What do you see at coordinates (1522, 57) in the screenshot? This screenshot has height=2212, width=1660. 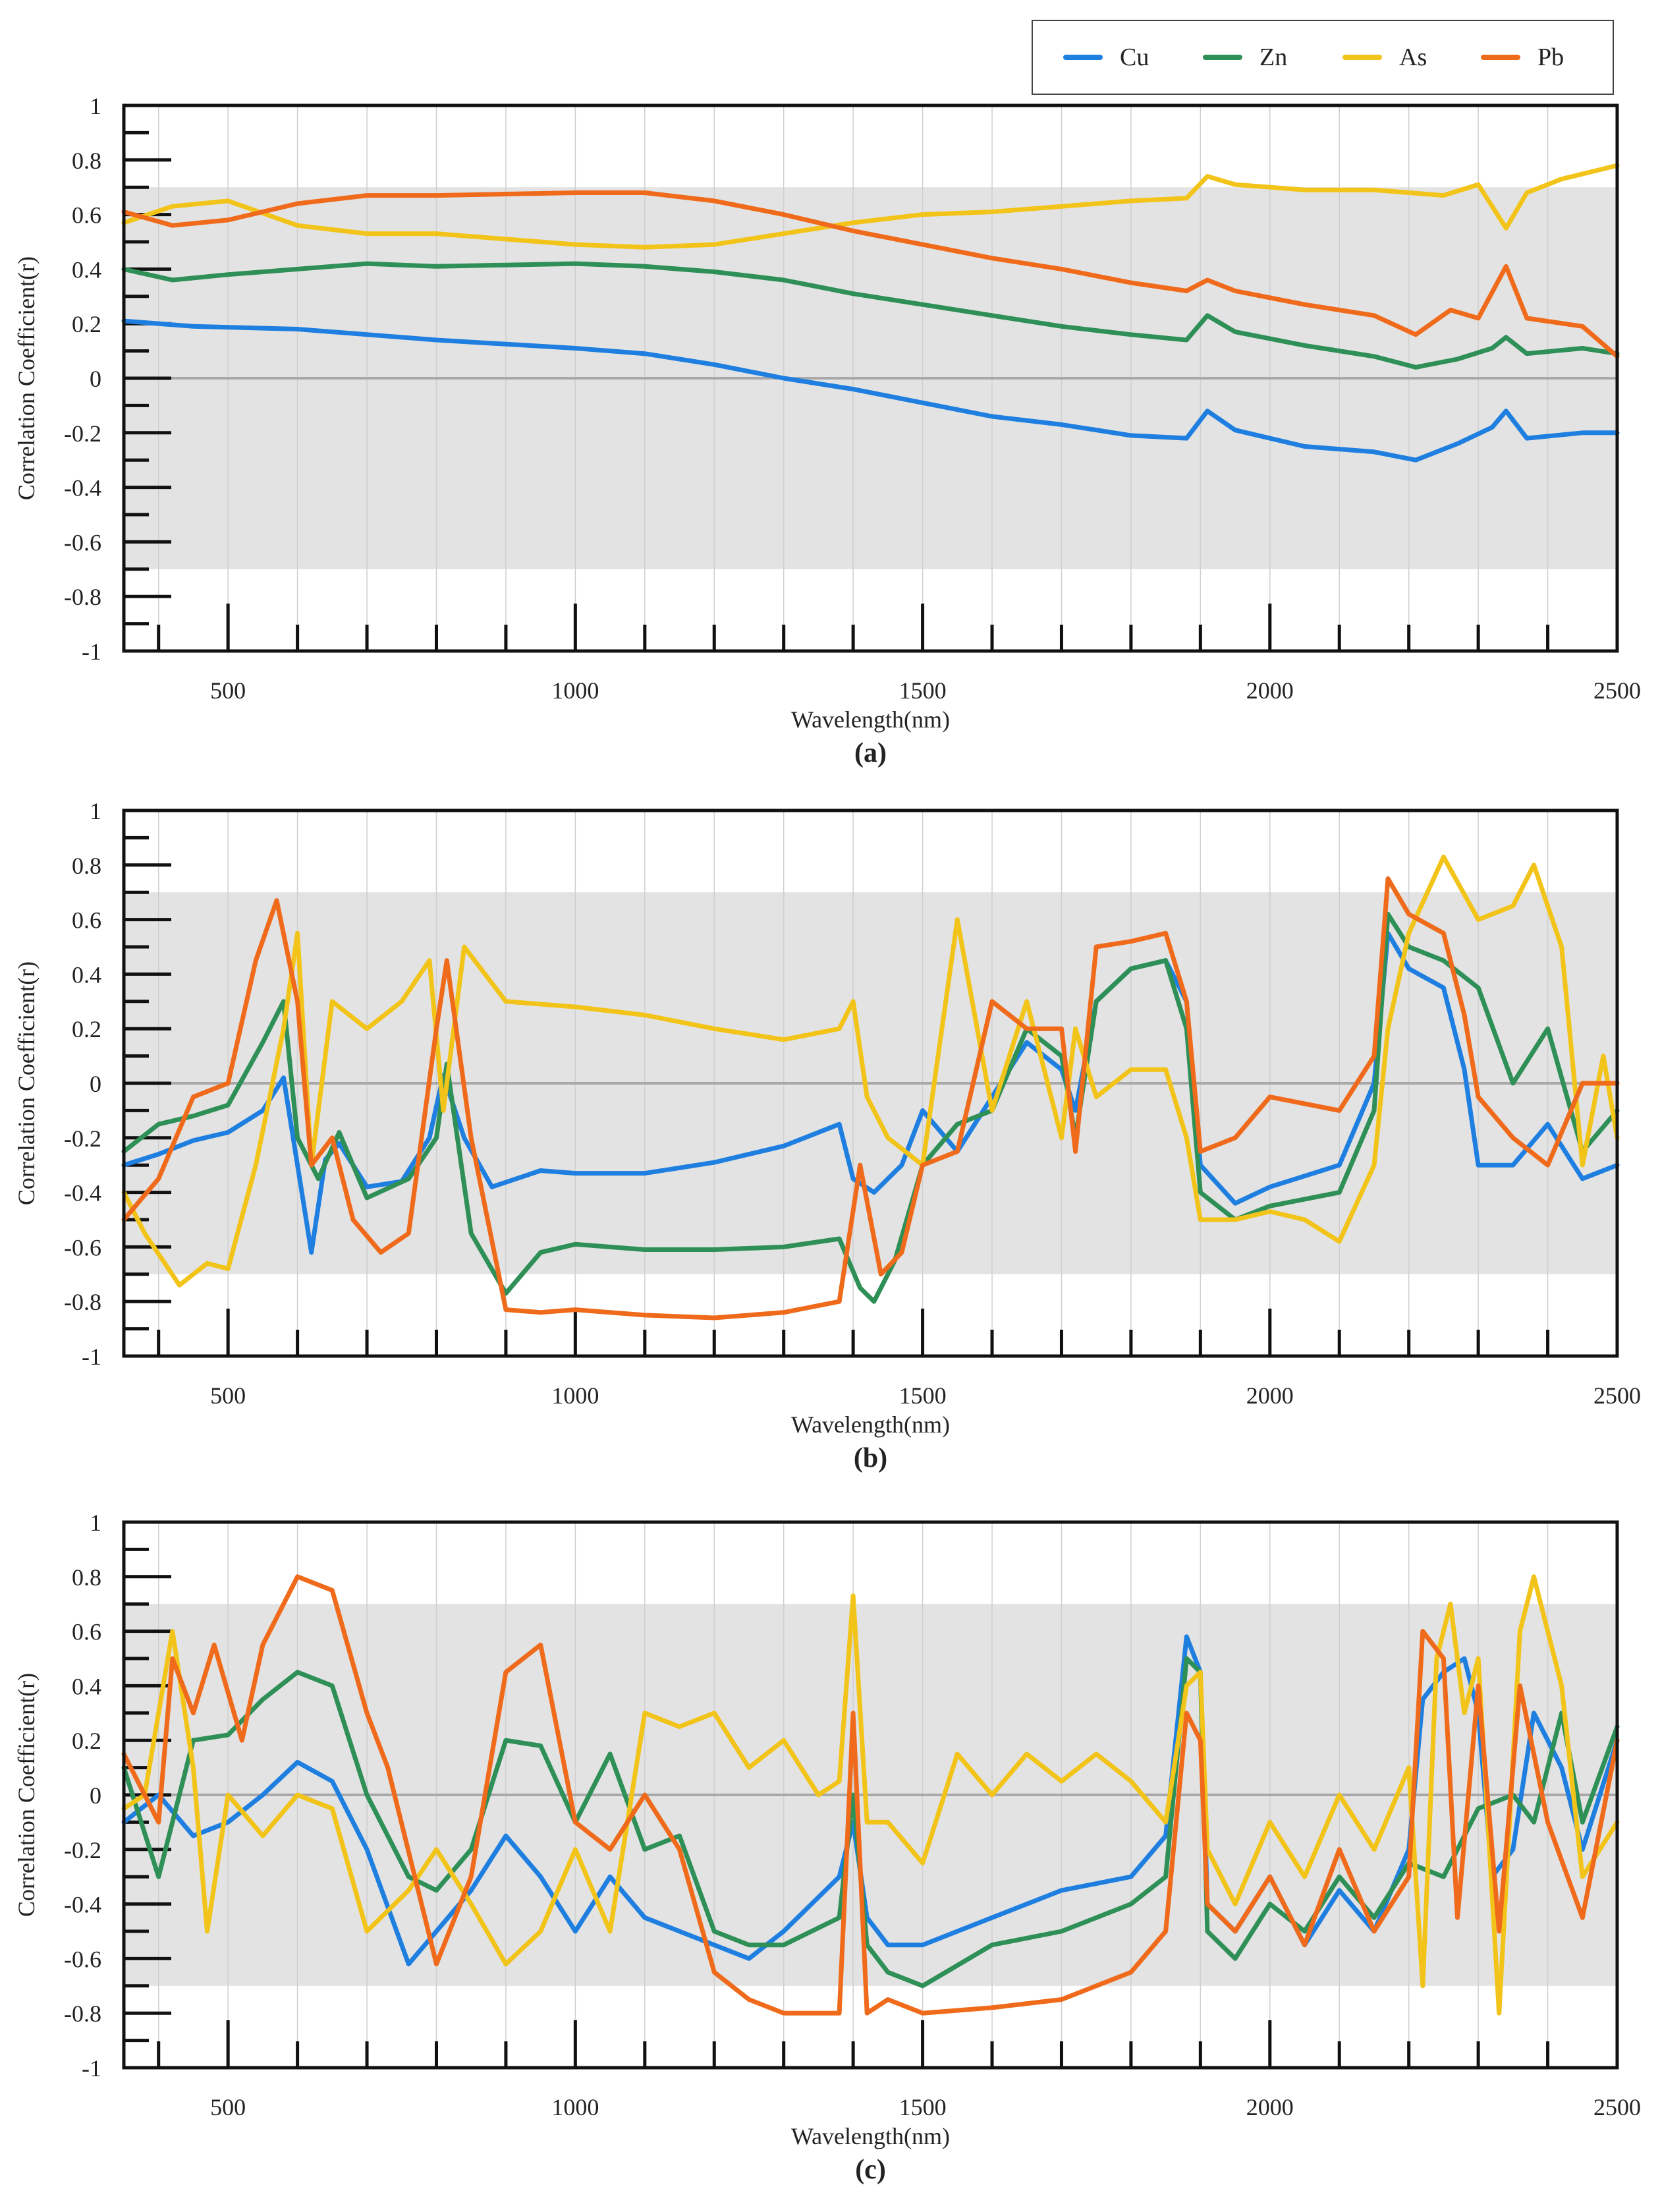 I see `legend-item-pb: Pb` at bounding box center [1522, 57].